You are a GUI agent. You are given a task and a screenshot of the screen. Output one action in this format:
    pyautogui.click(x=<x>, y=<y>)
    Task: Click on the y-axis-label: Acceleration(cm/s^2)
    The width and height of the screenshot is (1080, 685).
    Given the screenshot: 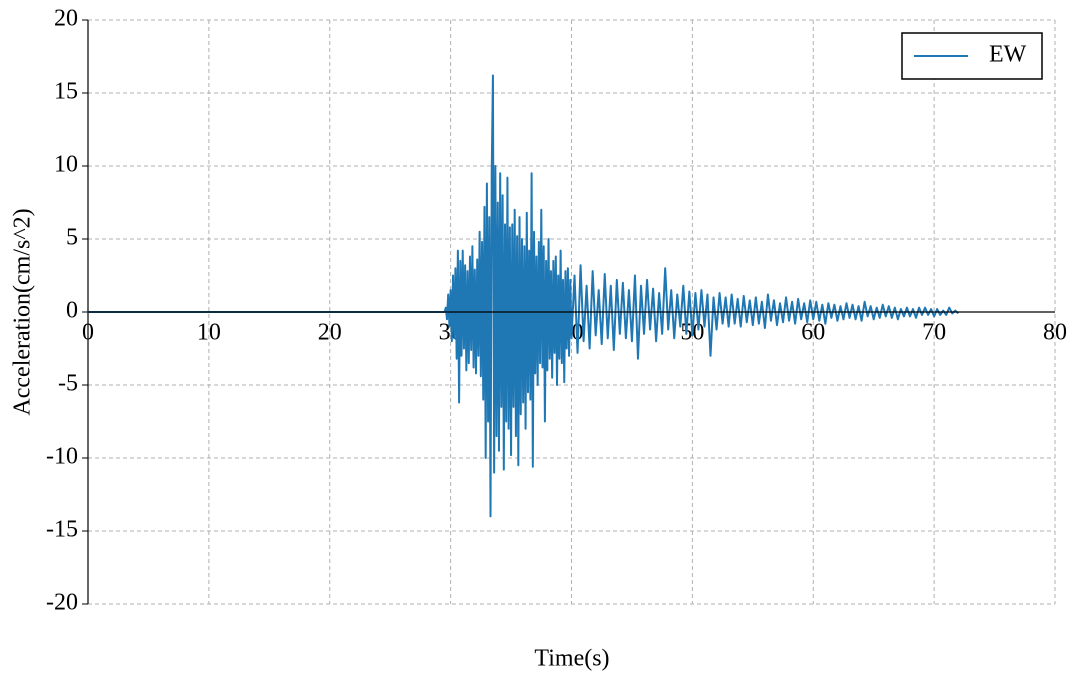 What is the action you would take?
    pyautogui.click(x=23, y=311)
    